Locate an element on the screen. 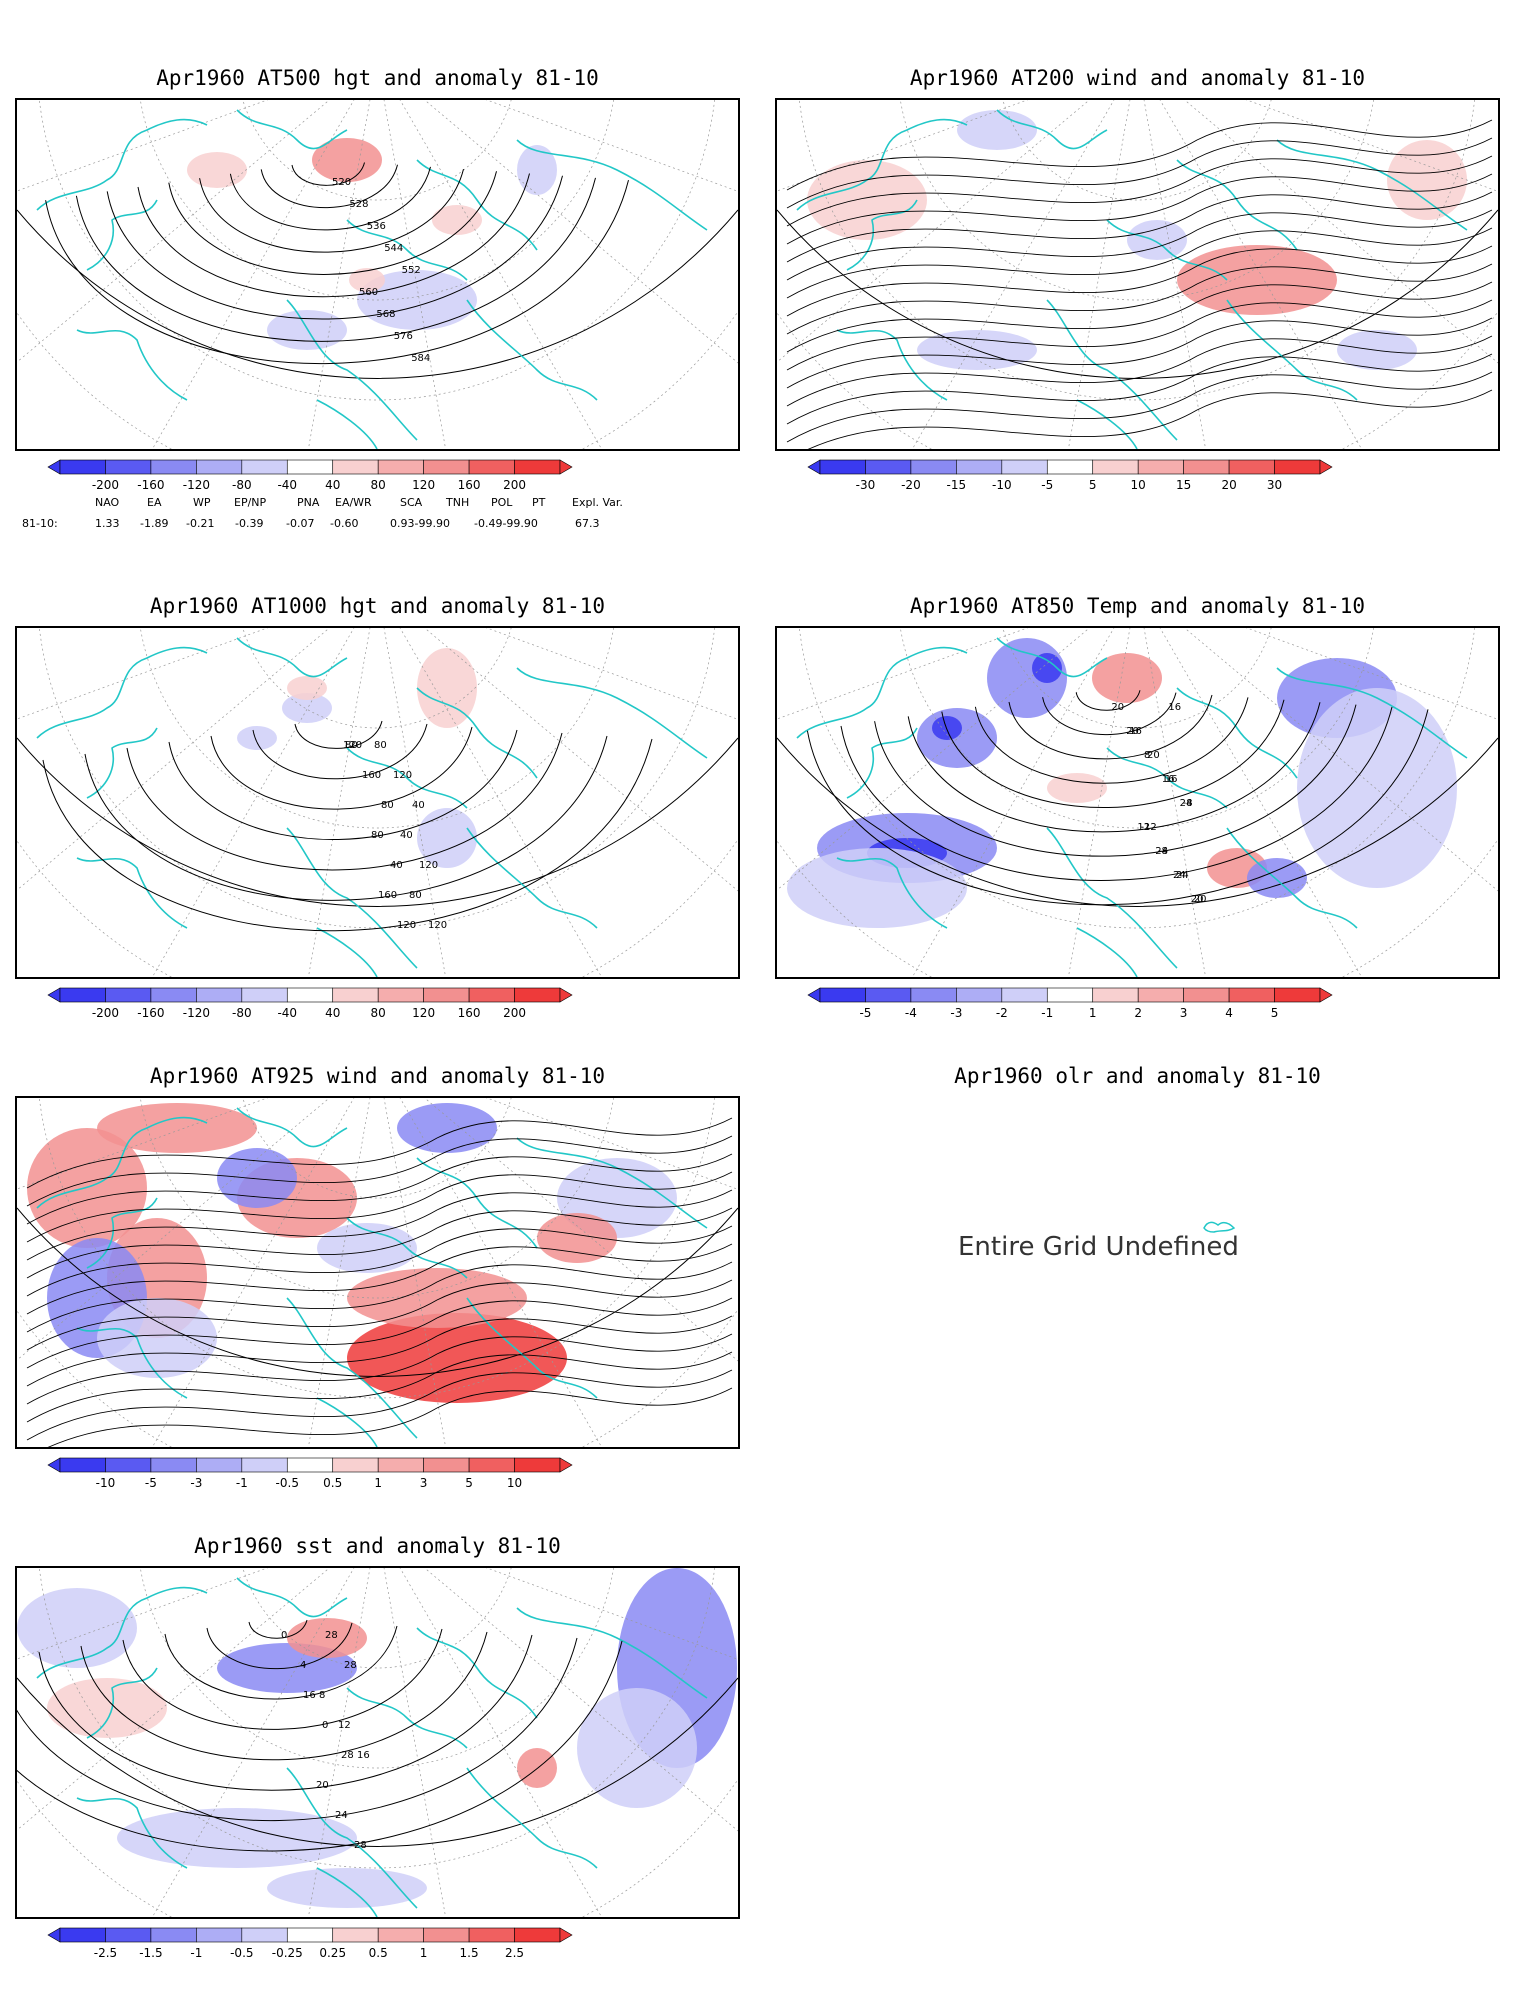  contour-label: -8 is located at coordinates (1188, 803).